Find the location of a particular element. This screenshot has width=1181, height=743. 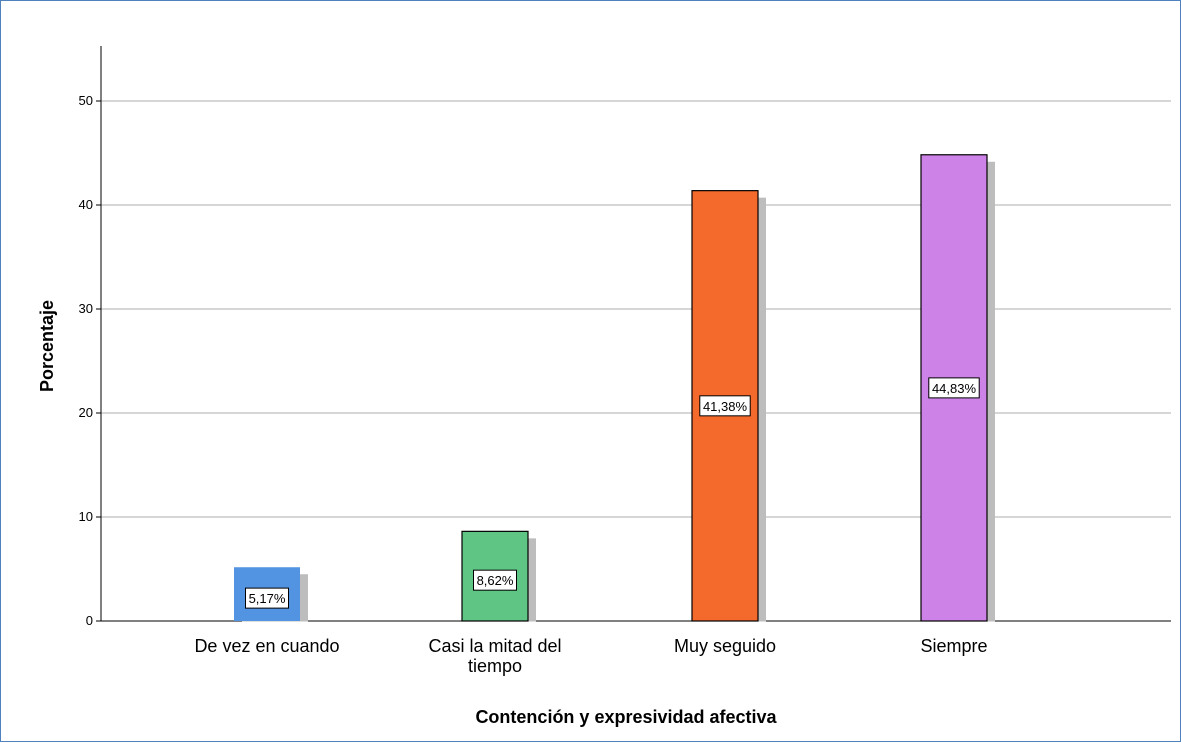

y-tick-label: 40 is located at coordinates (86, 204).